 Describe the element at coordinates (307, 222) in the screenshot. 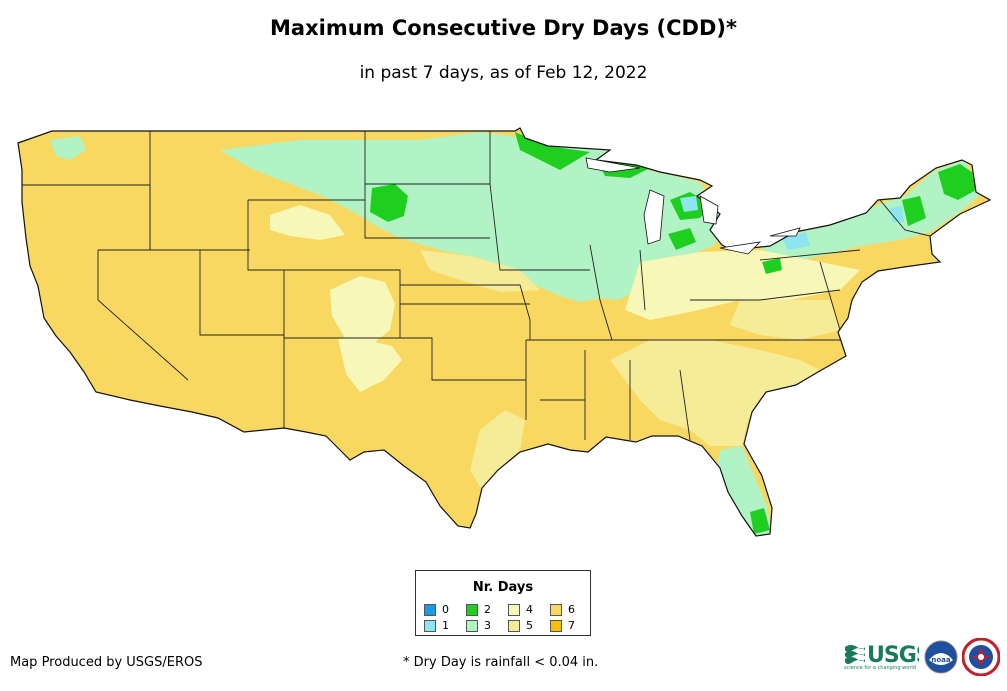

I see `zone-4-days-wyoming` at that location.